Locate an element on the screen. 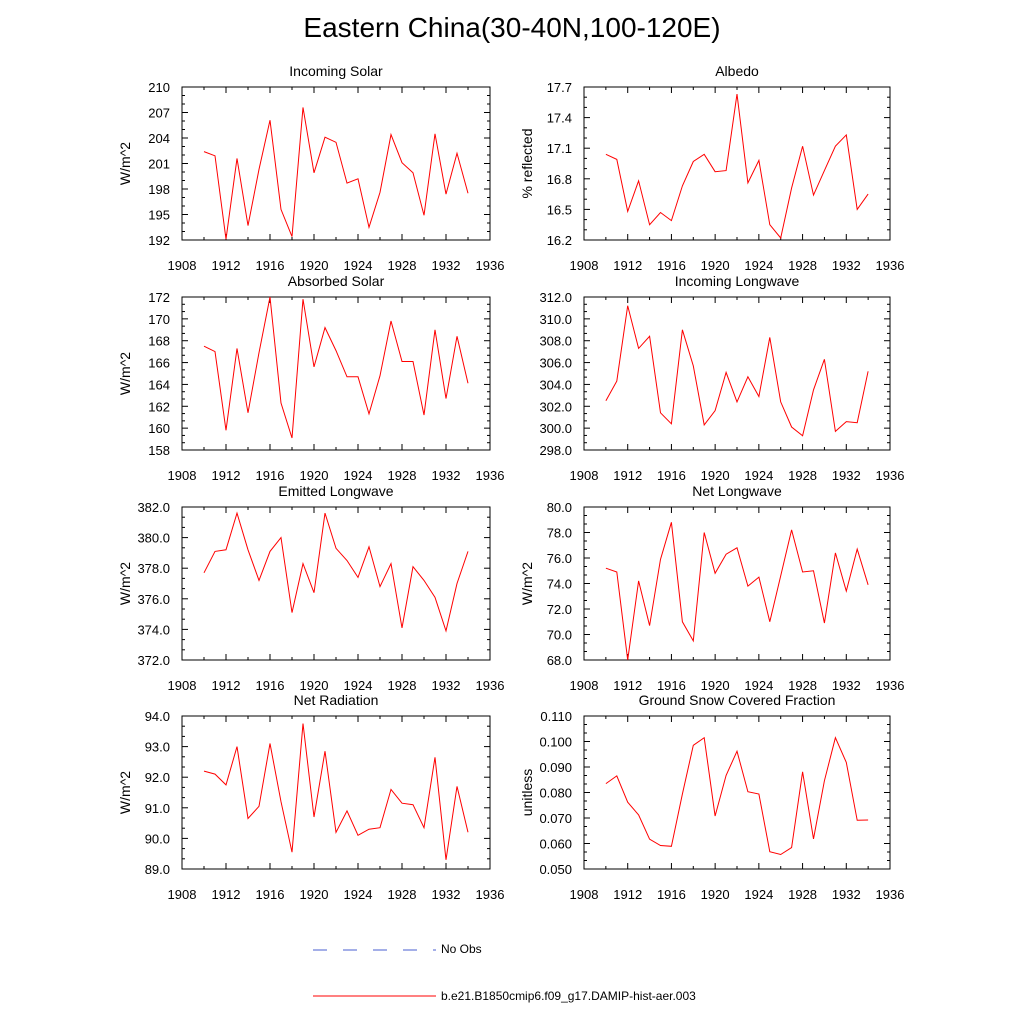 This screenshot has height=1024, width=1024. y-tick-label: 166 is located at coordinates (159, 363).